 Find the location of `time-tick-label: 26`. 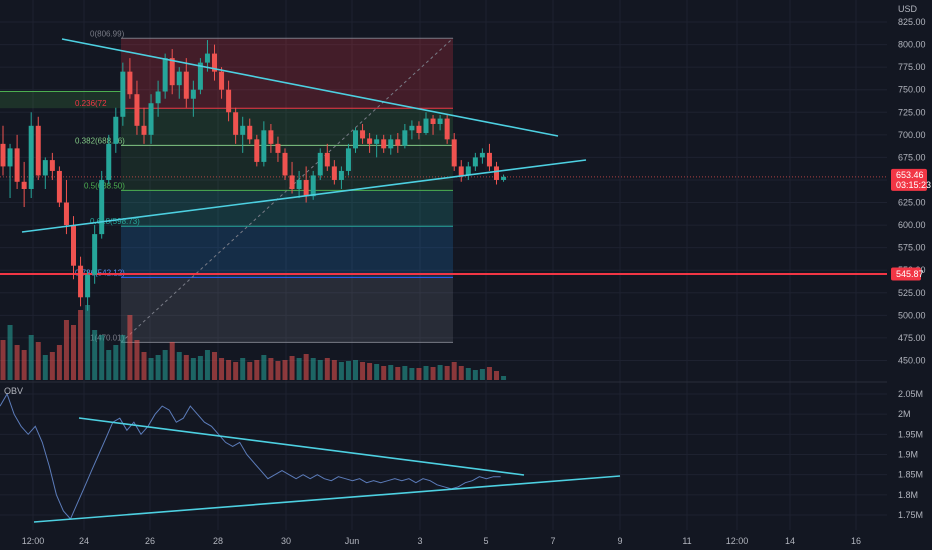

time-tick-label: 26 is located at coordinates (150, 541).